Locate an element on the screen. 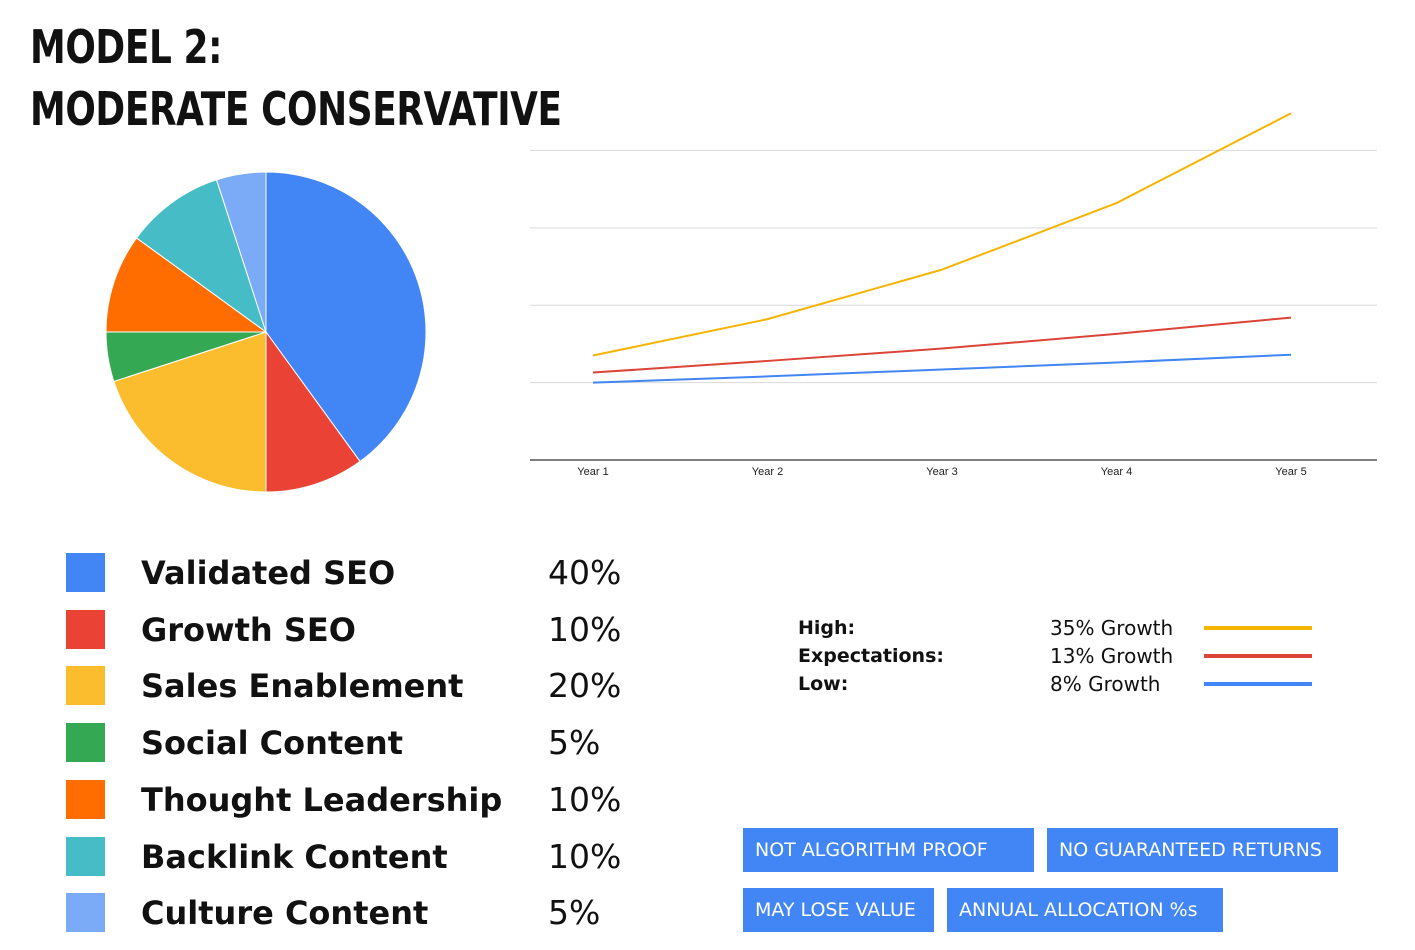 The width and height of the screenshot is (1415, 950). pie-slice-thought-leadership is located at coordinates (186, 285).